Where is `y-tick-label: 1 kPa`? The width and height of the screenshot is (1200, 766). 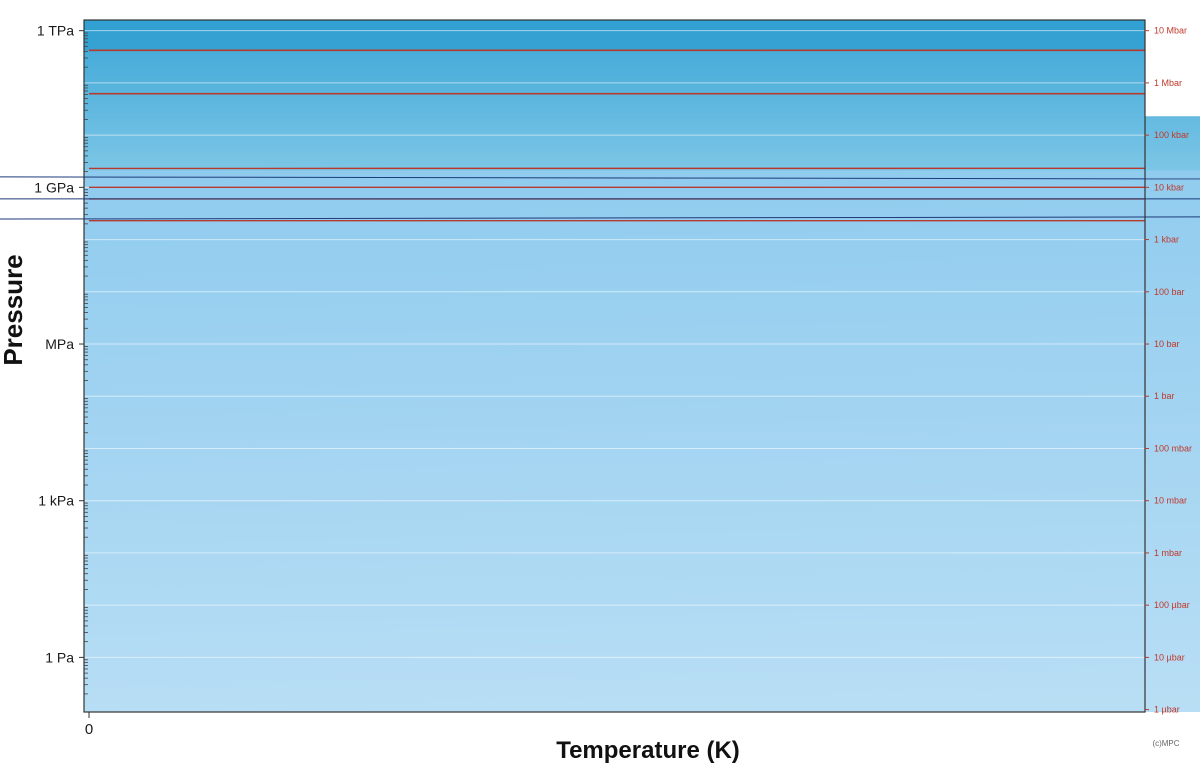
y-tick-label: 1 kPa is located at coordinates (56, 501).